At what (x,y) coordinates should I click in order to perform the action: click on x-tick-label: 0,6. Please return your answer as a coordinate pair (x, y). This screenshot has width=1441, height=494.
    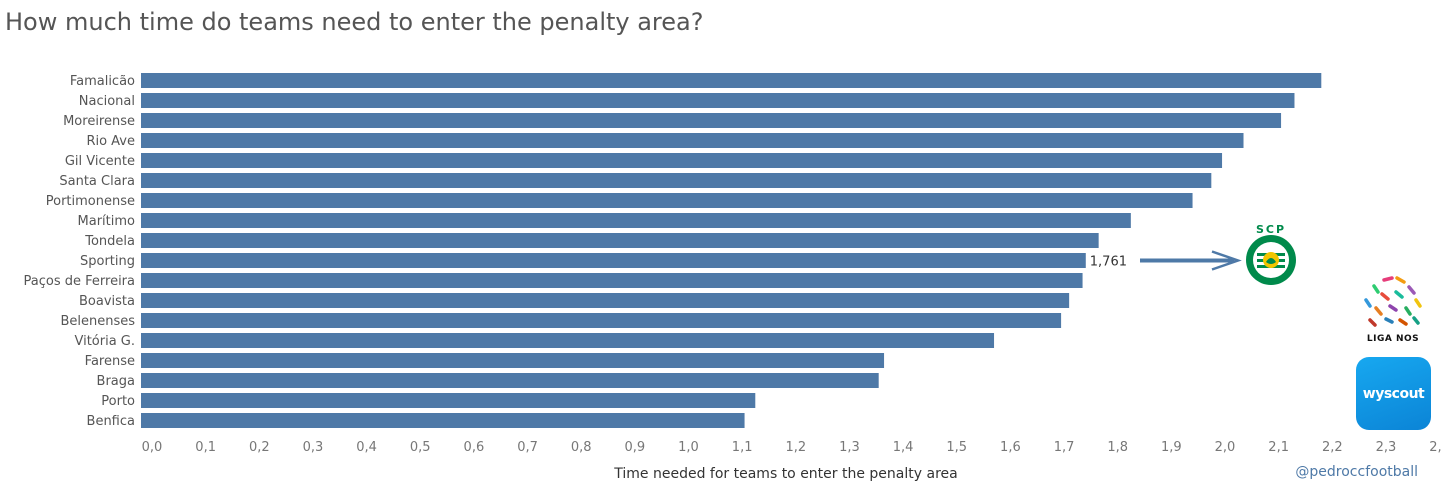
    Looking at the image, I should click on (474, 447).